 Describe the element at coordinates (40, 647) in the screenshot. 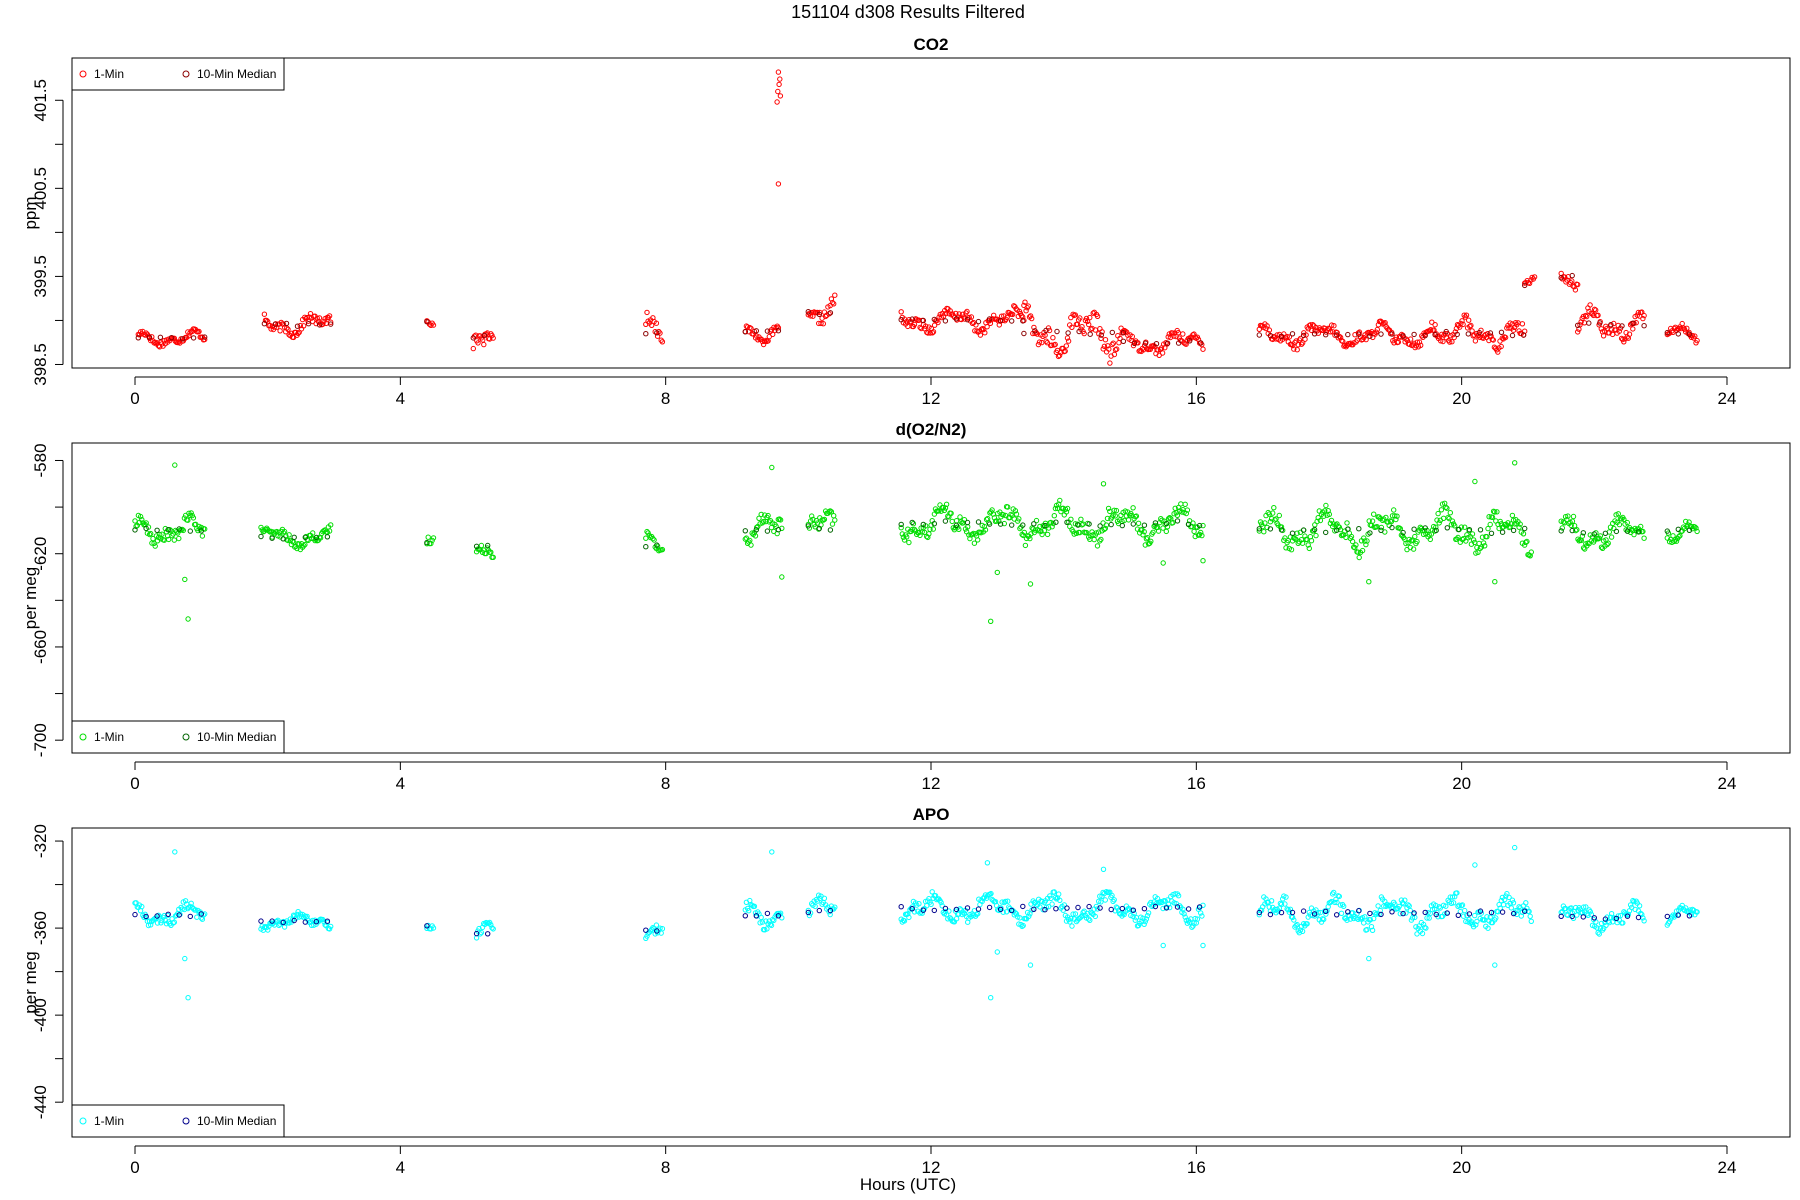

I see `y-tick-label: -660` at that location.